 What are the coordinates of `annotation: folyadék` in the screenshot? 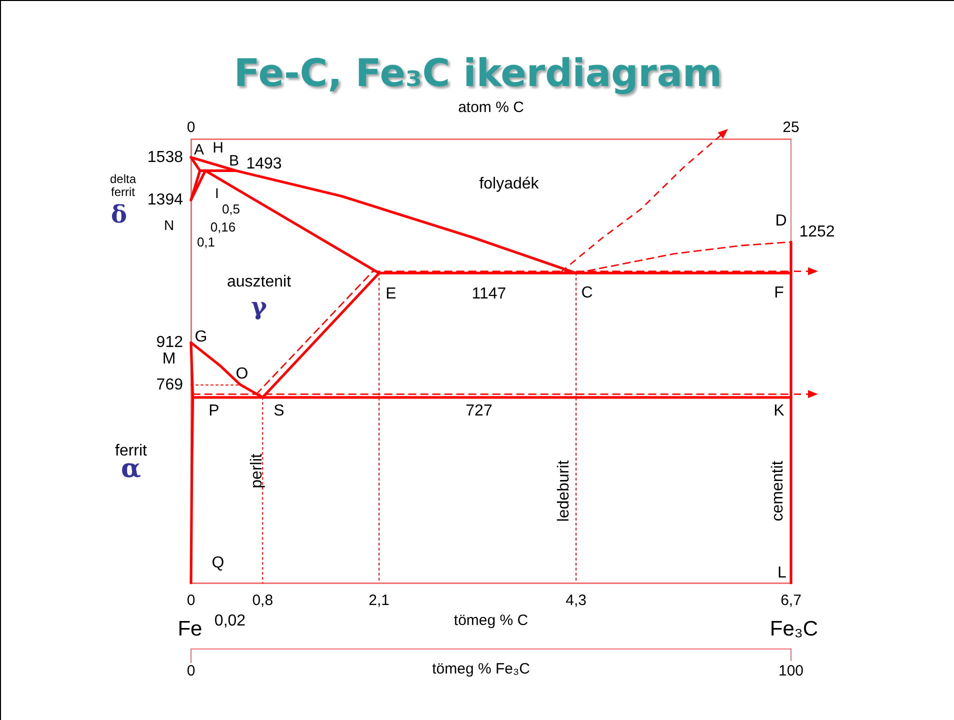 It's located at (509, 184).